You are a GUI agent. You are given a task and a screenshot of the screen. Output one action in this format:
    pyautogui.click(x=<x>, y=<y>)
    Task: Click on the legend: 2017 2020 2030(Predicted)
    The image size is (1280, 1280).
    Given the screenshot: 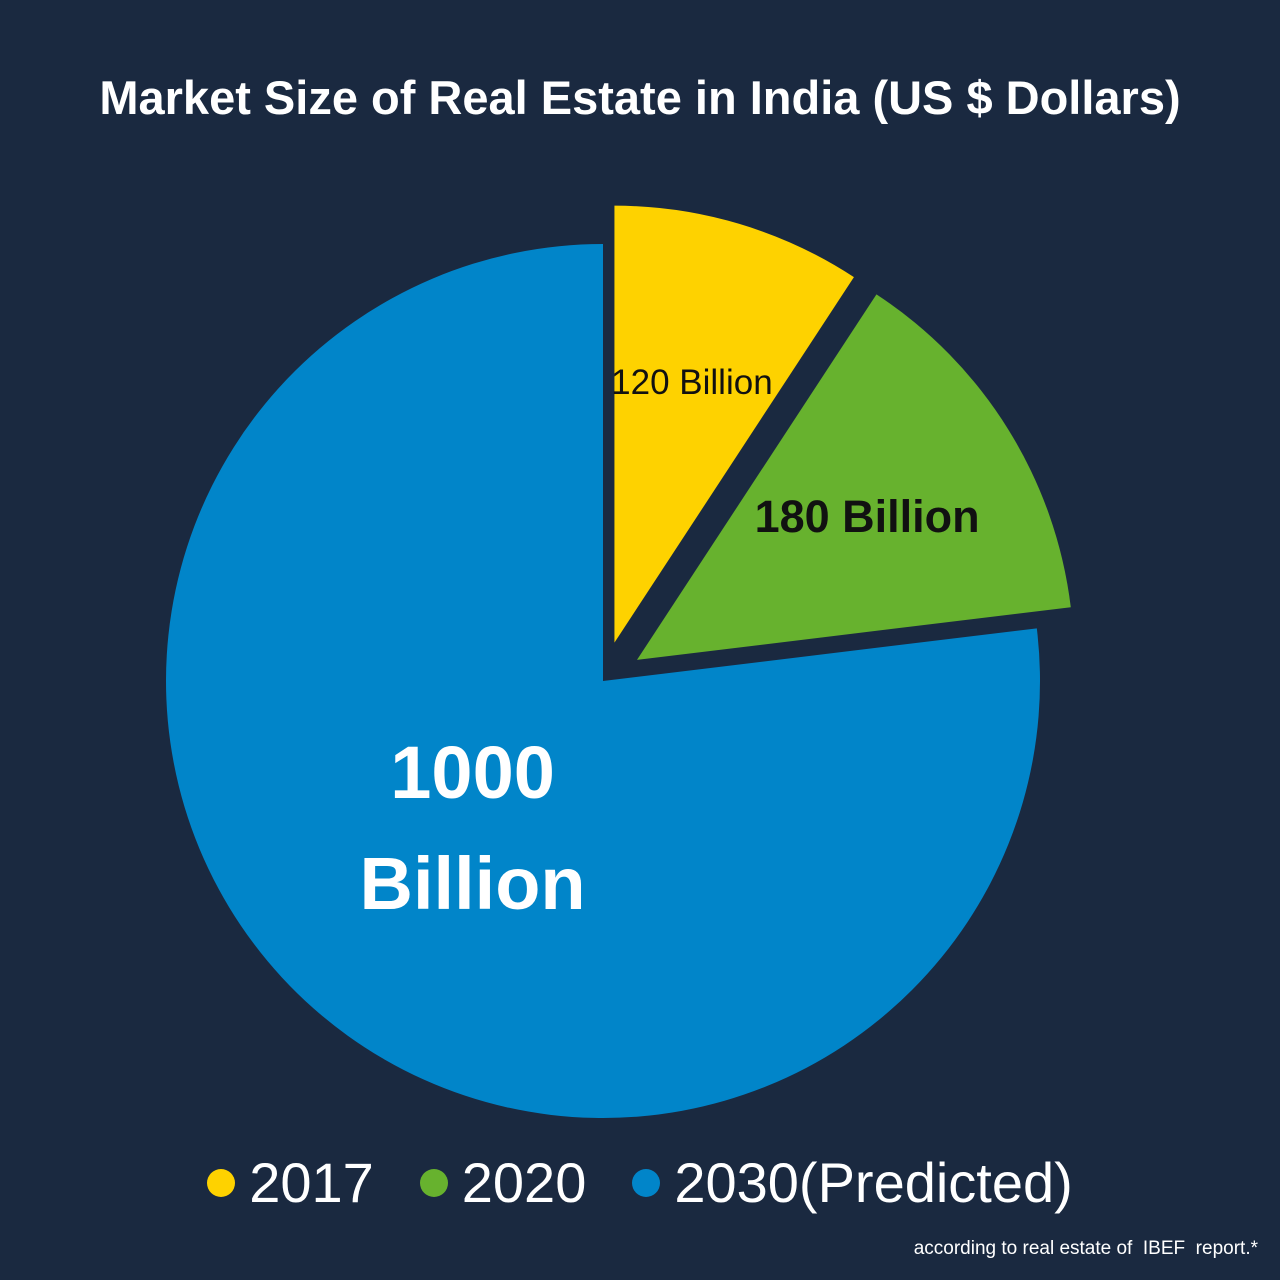 What is the action you would take?
    pyautogui.click(x=640, y=1182)
    